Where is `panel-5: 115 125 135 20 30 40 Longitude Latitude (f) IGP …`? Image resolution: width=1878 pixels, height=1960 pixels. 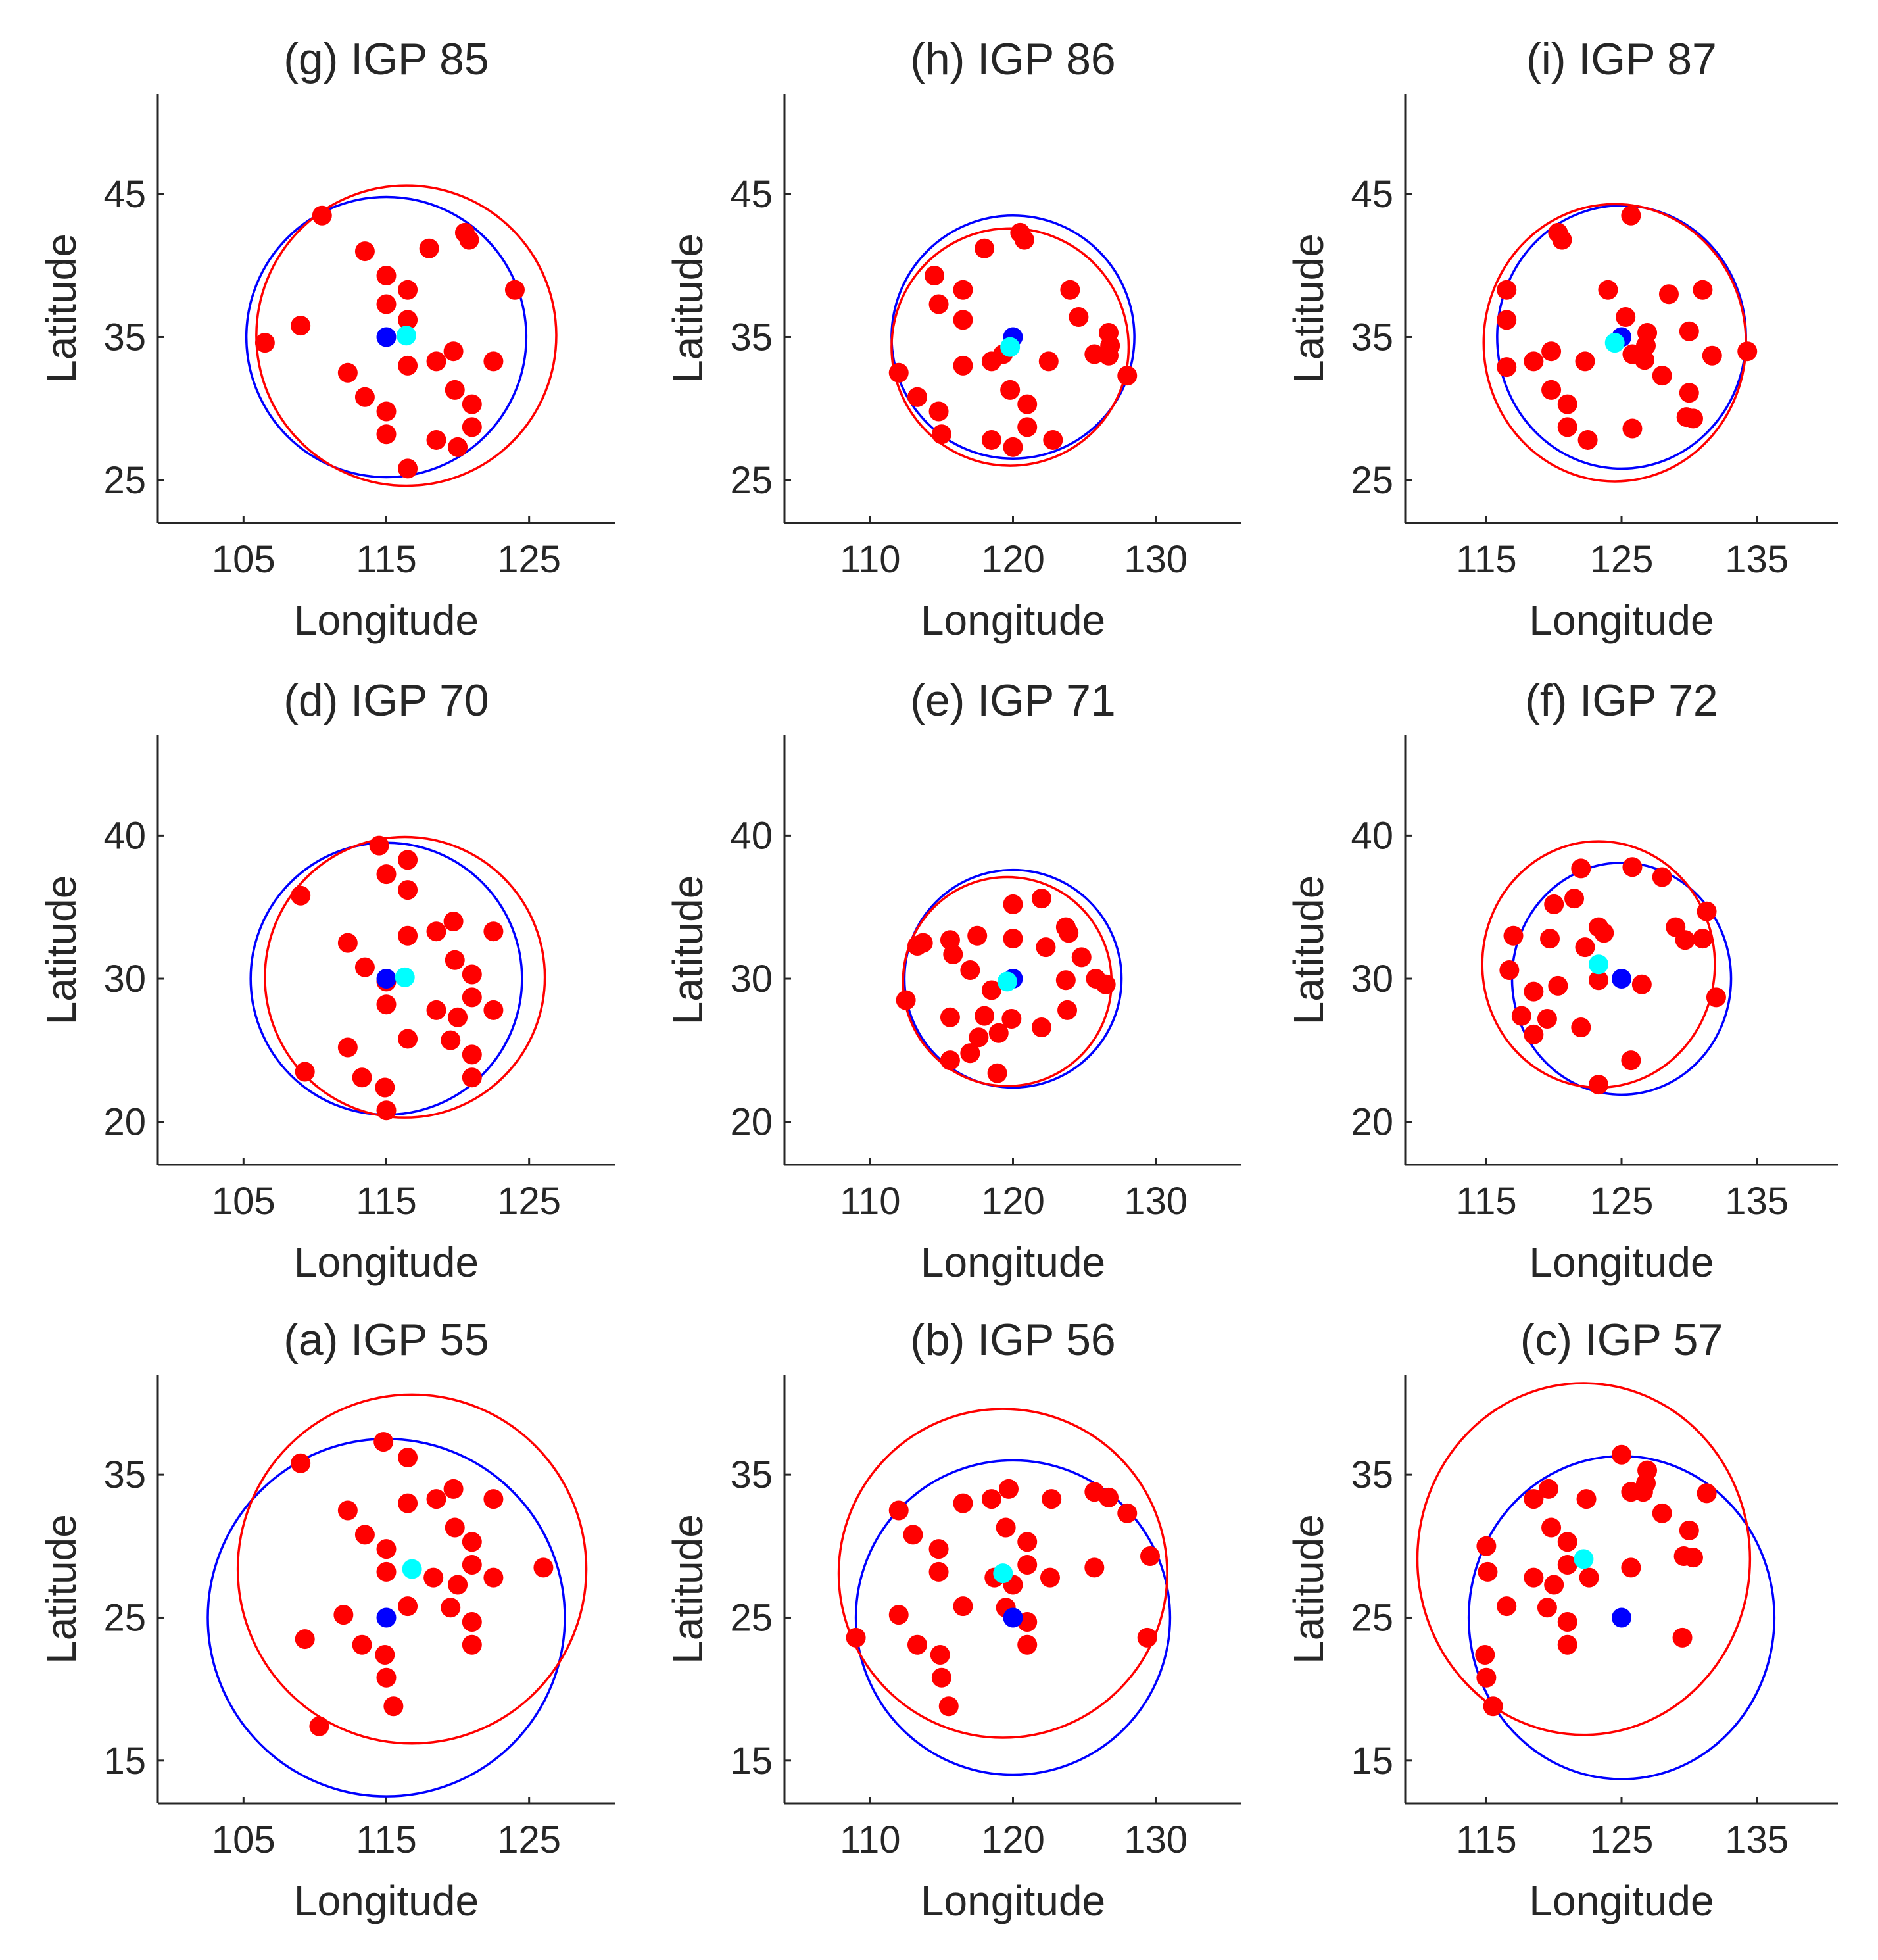
panel-5: 115 125 135 20 30 40 Longitude Latitude (f) IGP … is located at coordinates (1561, 981).